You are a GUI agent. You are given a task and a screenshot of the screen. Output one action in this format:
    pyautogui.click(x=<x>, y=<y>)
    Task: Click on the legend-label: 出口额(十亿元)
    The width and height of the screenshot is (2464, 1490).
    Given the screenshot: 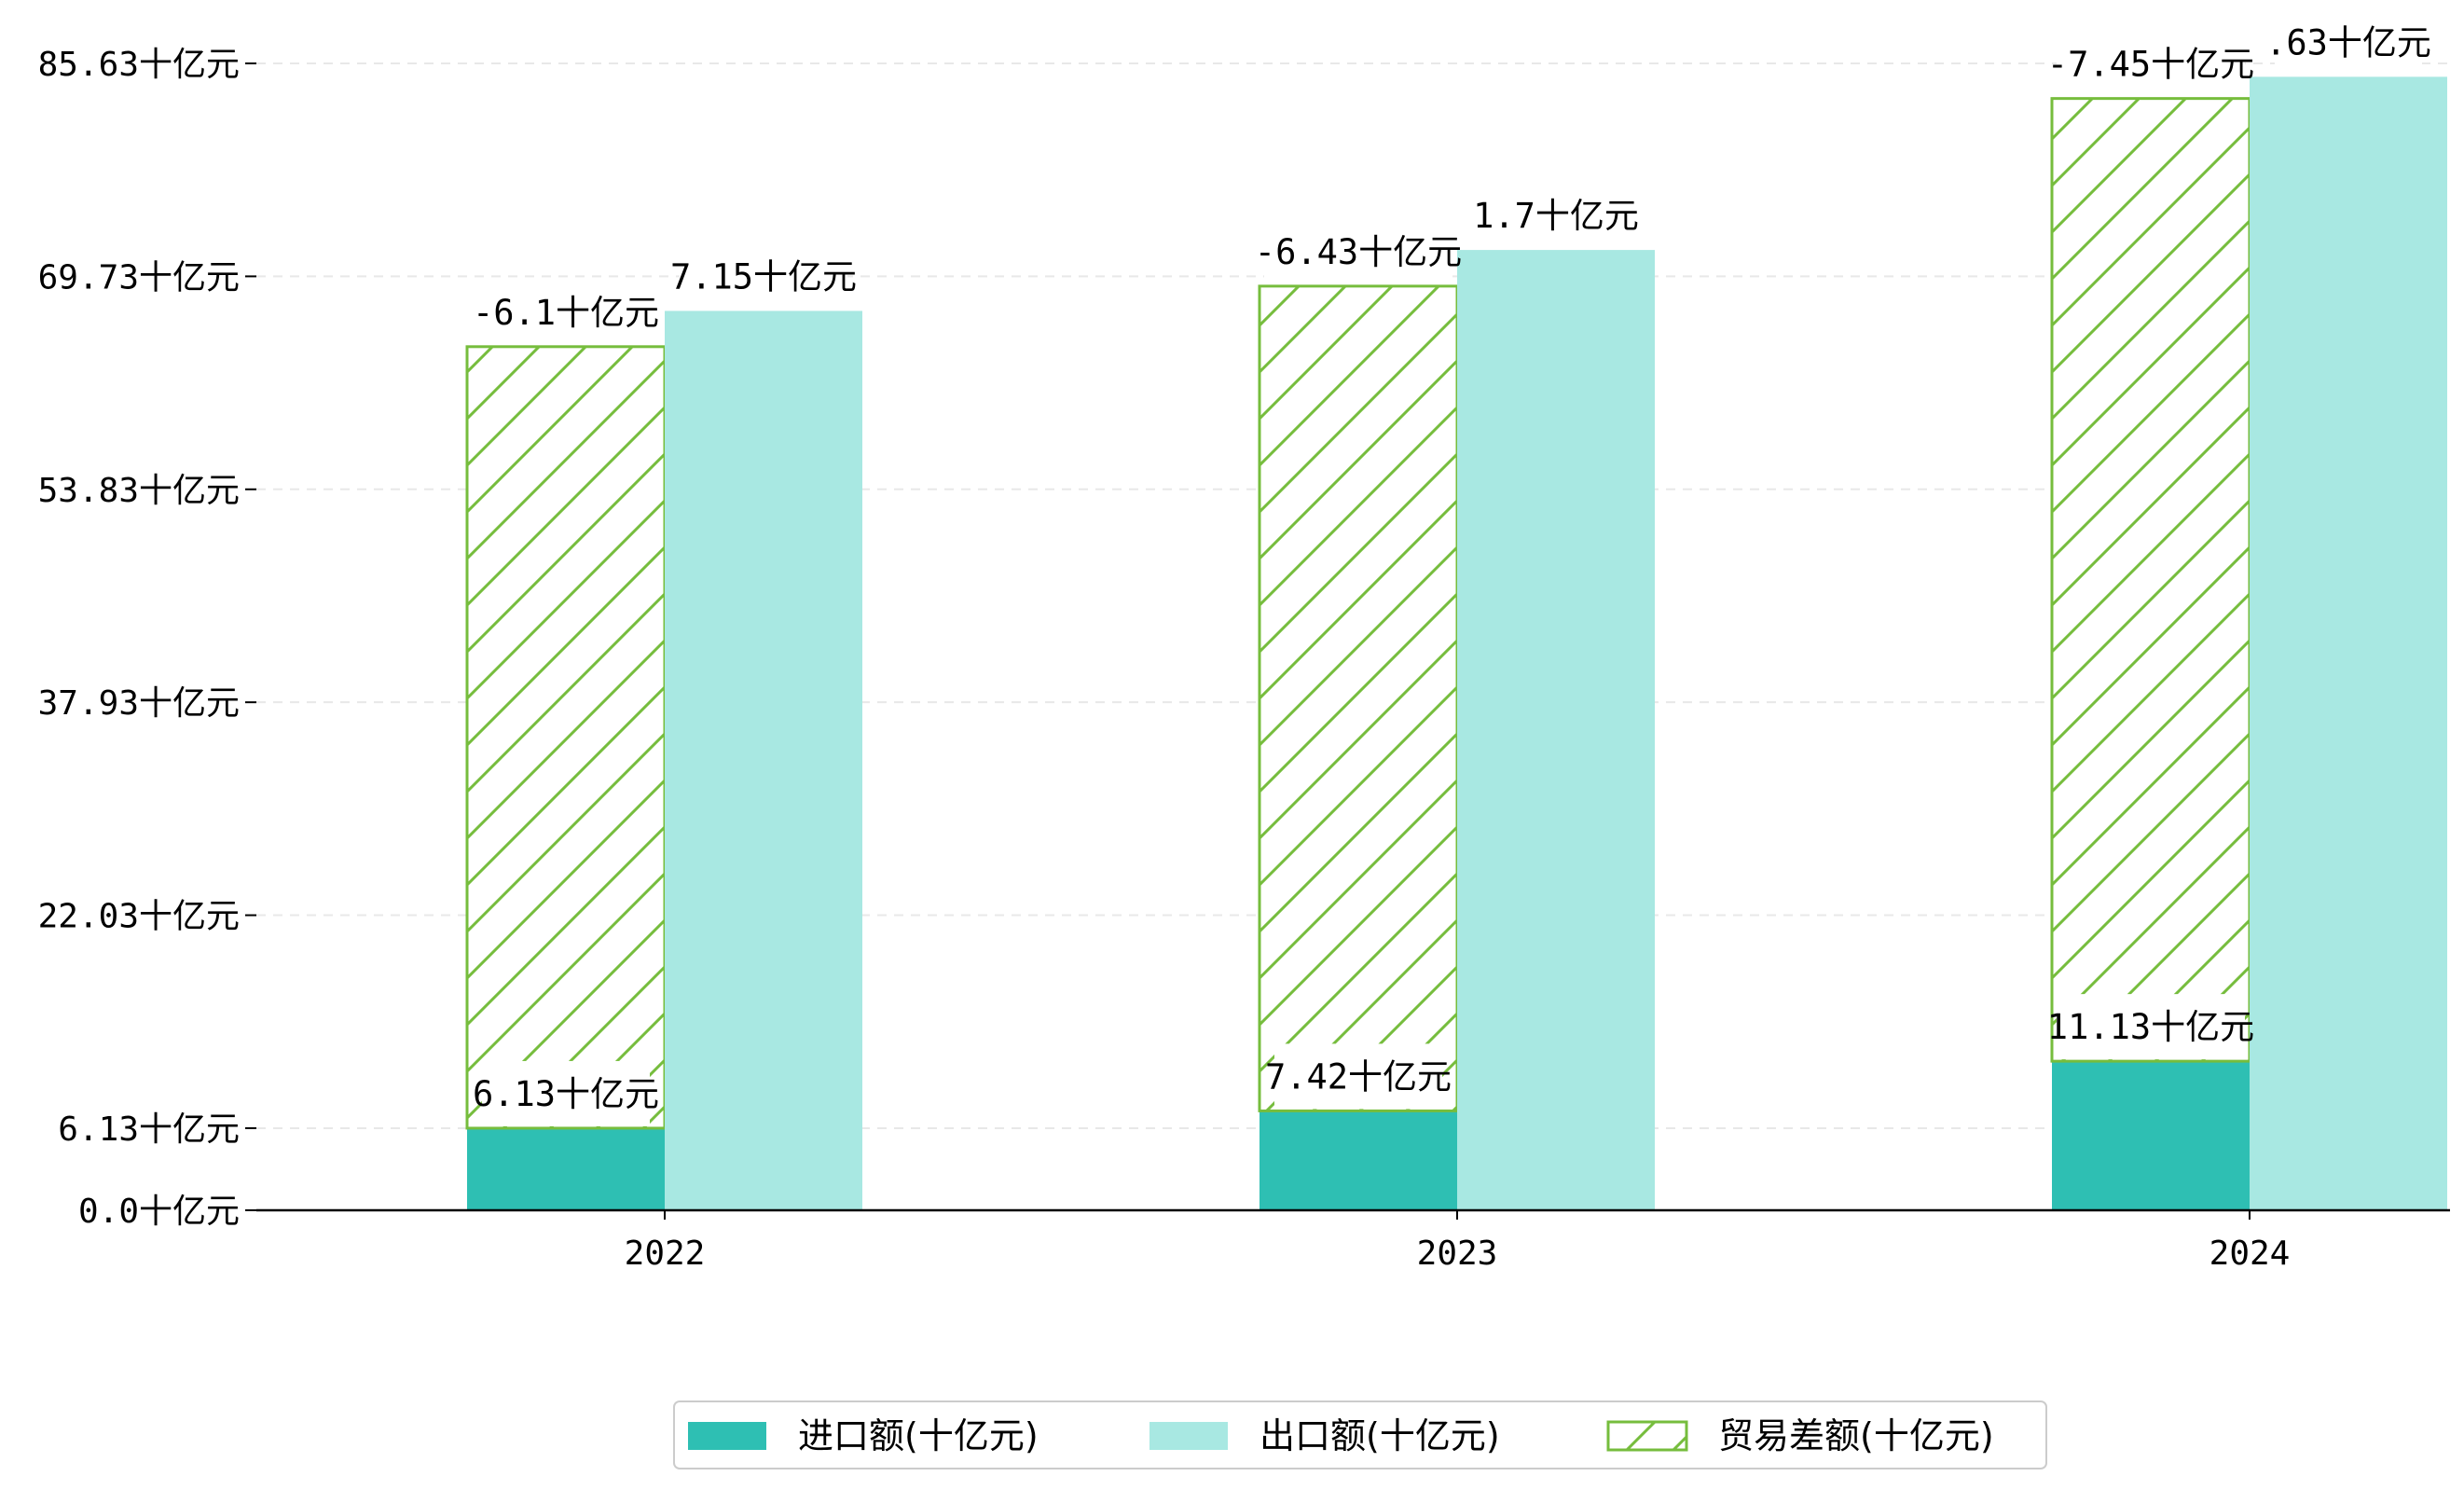 What is the action you would take?
    pyautogui.click(x=1380, y=1435)
    